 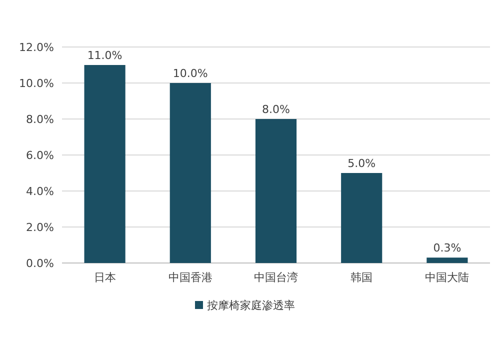 I want to click on y-tick-label: 2.0%, so click(x=40, y=227).